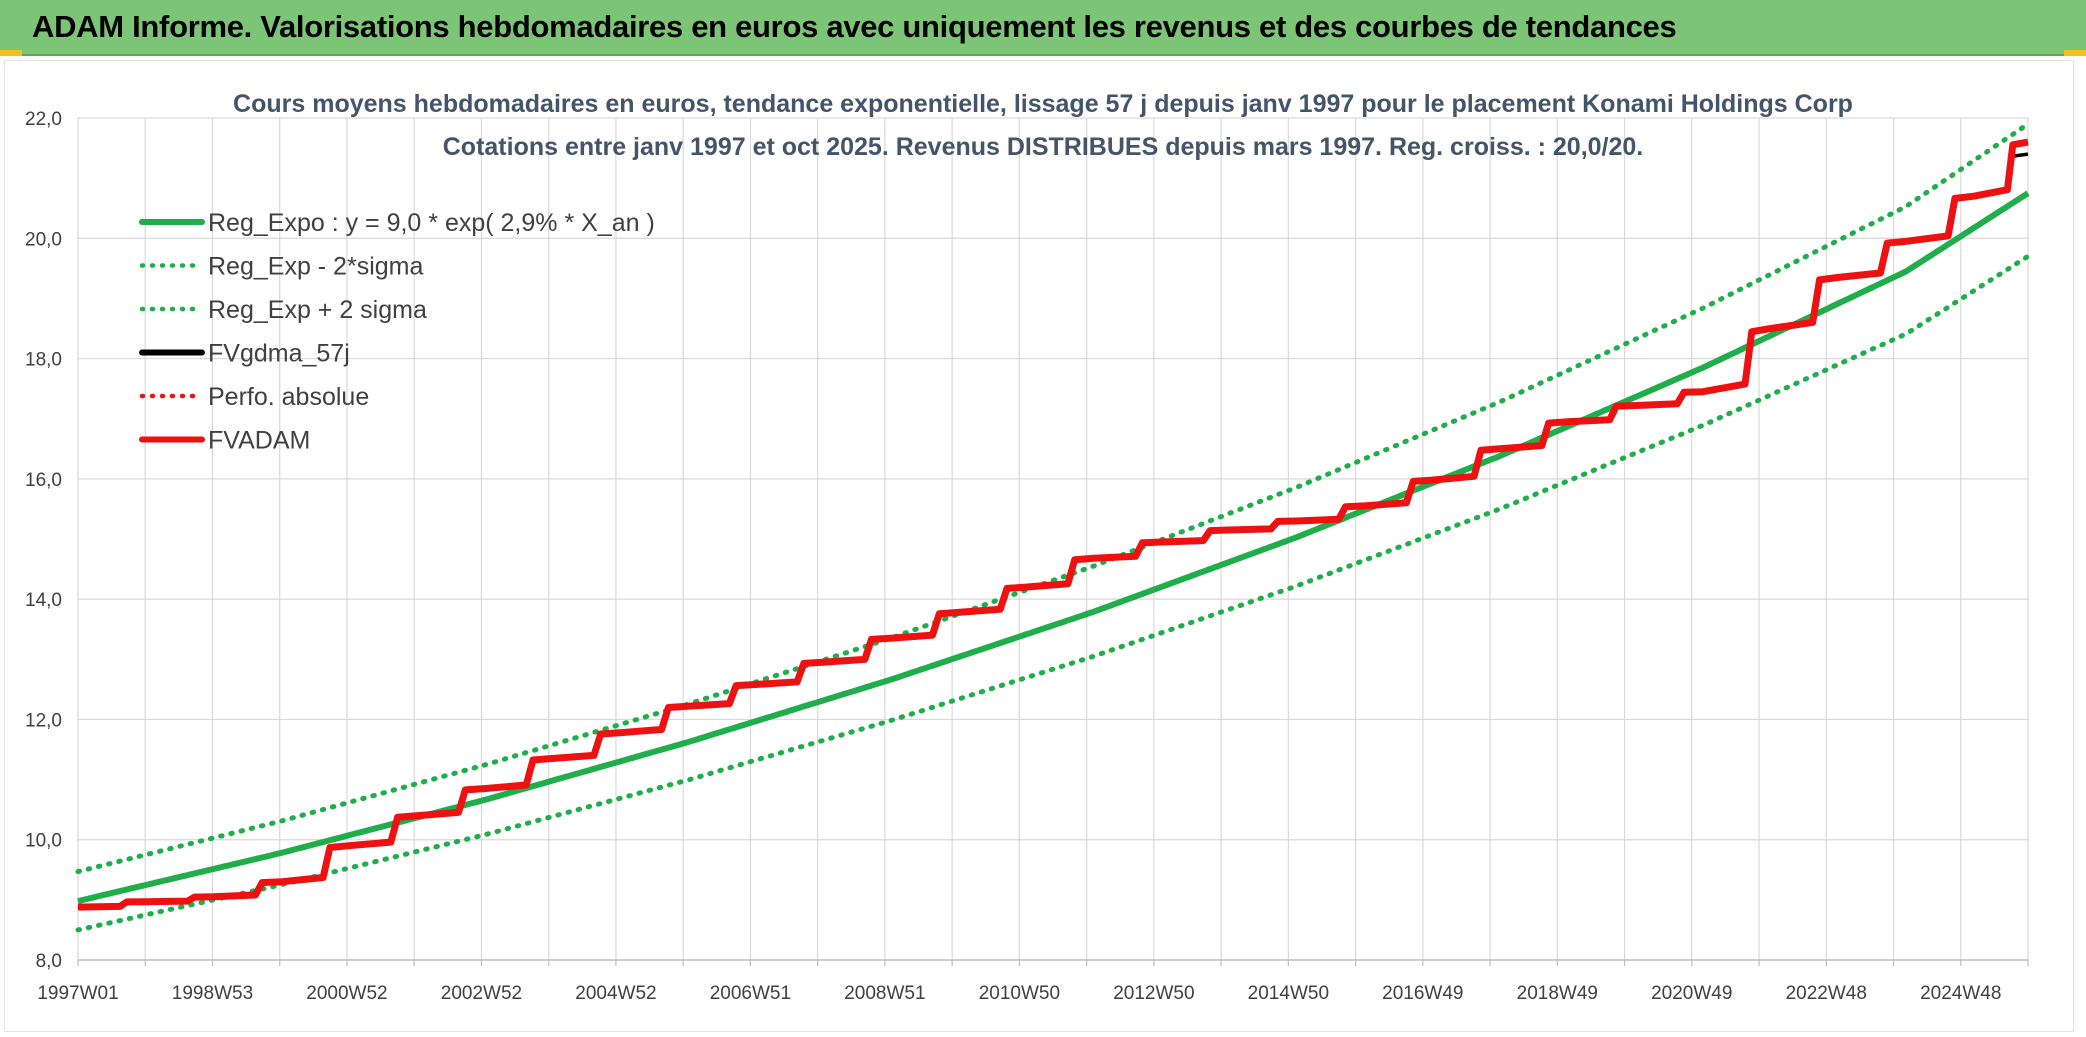 This screenshot has height=1037, width=2086. Describe the element at coordinates (1960, 993) in the screenshot. I see `x-tick-label: 2024W48` at that location.